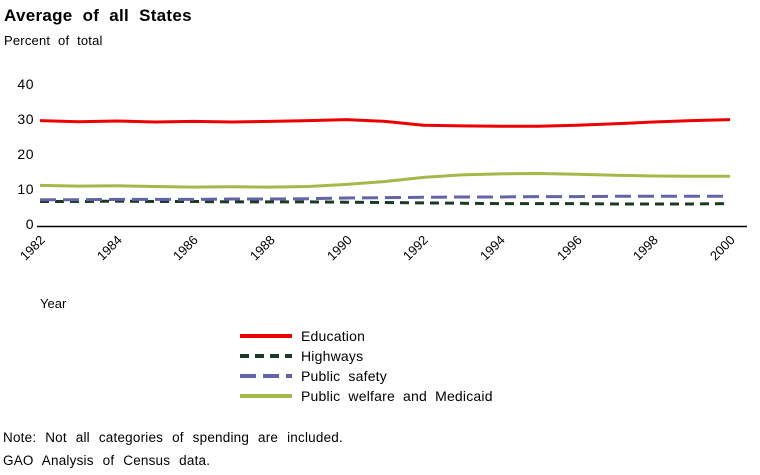  I want to click on legend-label-education: Education, so click(333, 336).